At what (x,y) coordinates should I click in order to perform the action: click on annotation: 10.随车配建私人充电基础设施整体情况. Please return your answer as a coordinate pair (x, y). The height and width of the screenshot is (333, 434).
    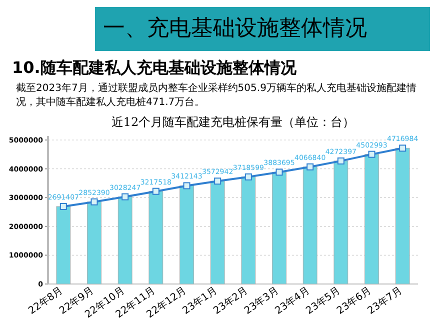
    Looking at the image, I should click on (154, 68).